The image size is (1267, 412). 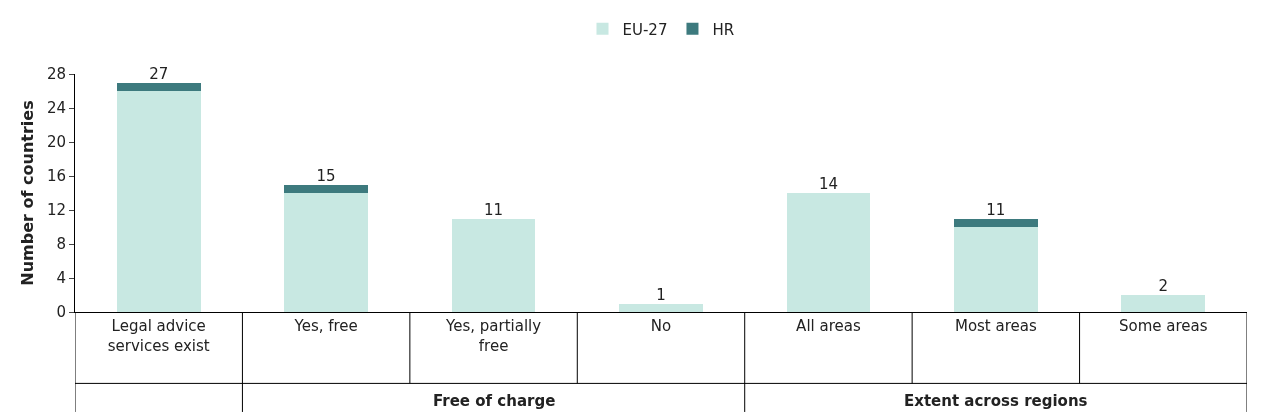 What do you see at coordinates (661, 326) in the screenshot?
I see `x-tick-label: No` at bounding box center [661, 326].